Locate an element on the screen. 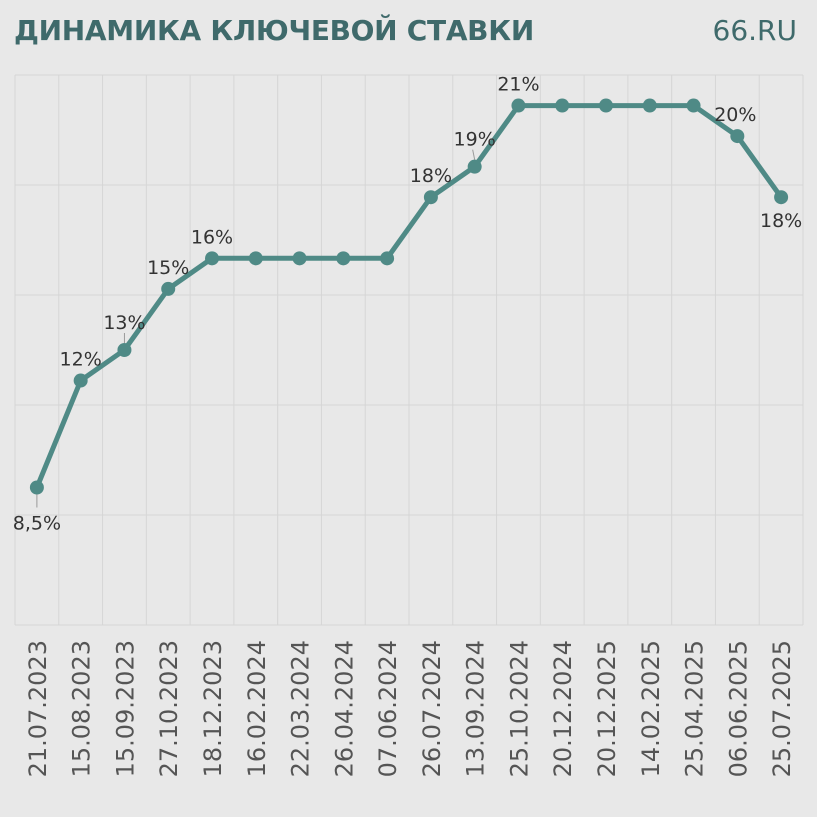 This screenshot has height=817, width=817. data-label: 16% is located at coordinates (212, 237).